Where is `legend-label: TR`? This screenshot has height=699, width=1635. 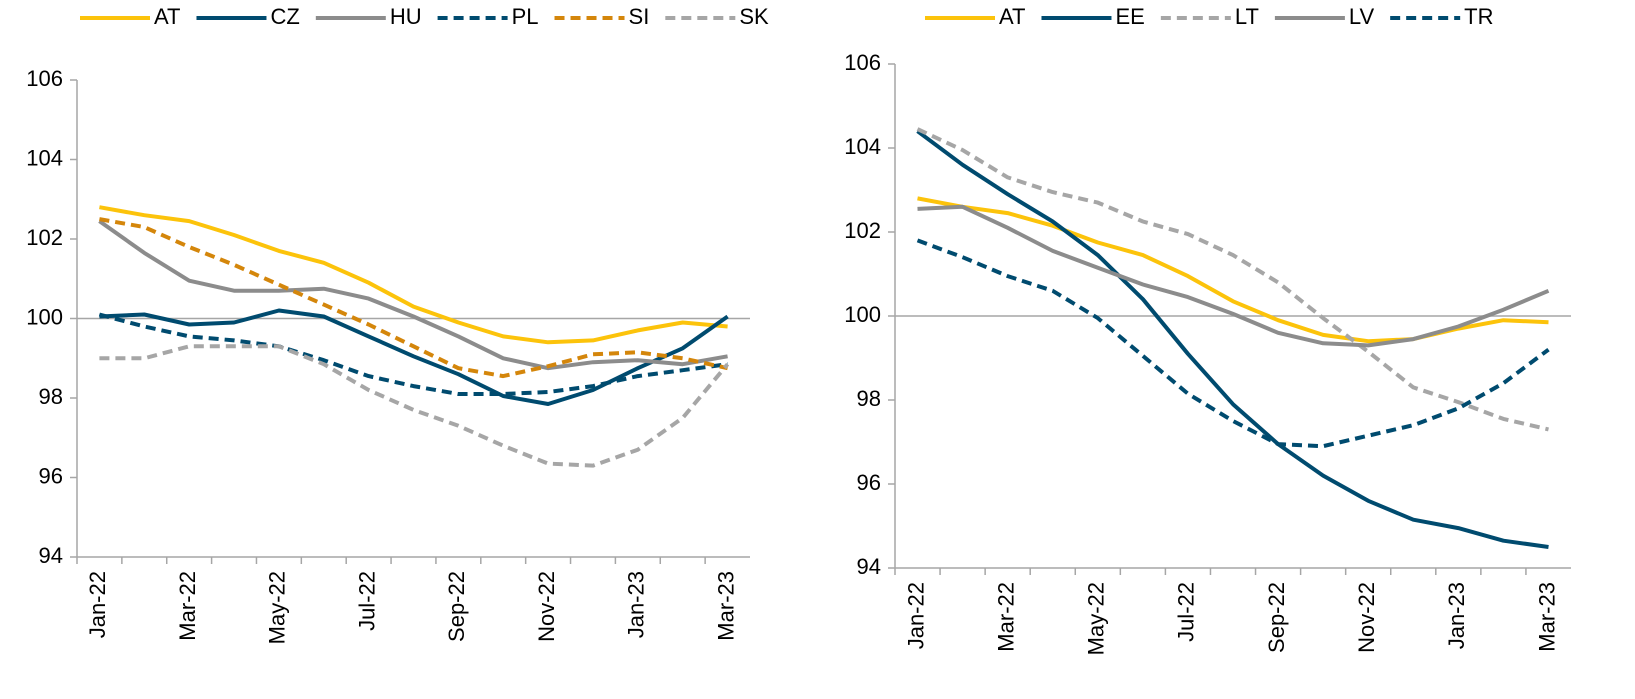
legend-label: TR is located at coordinates (1478, 16).